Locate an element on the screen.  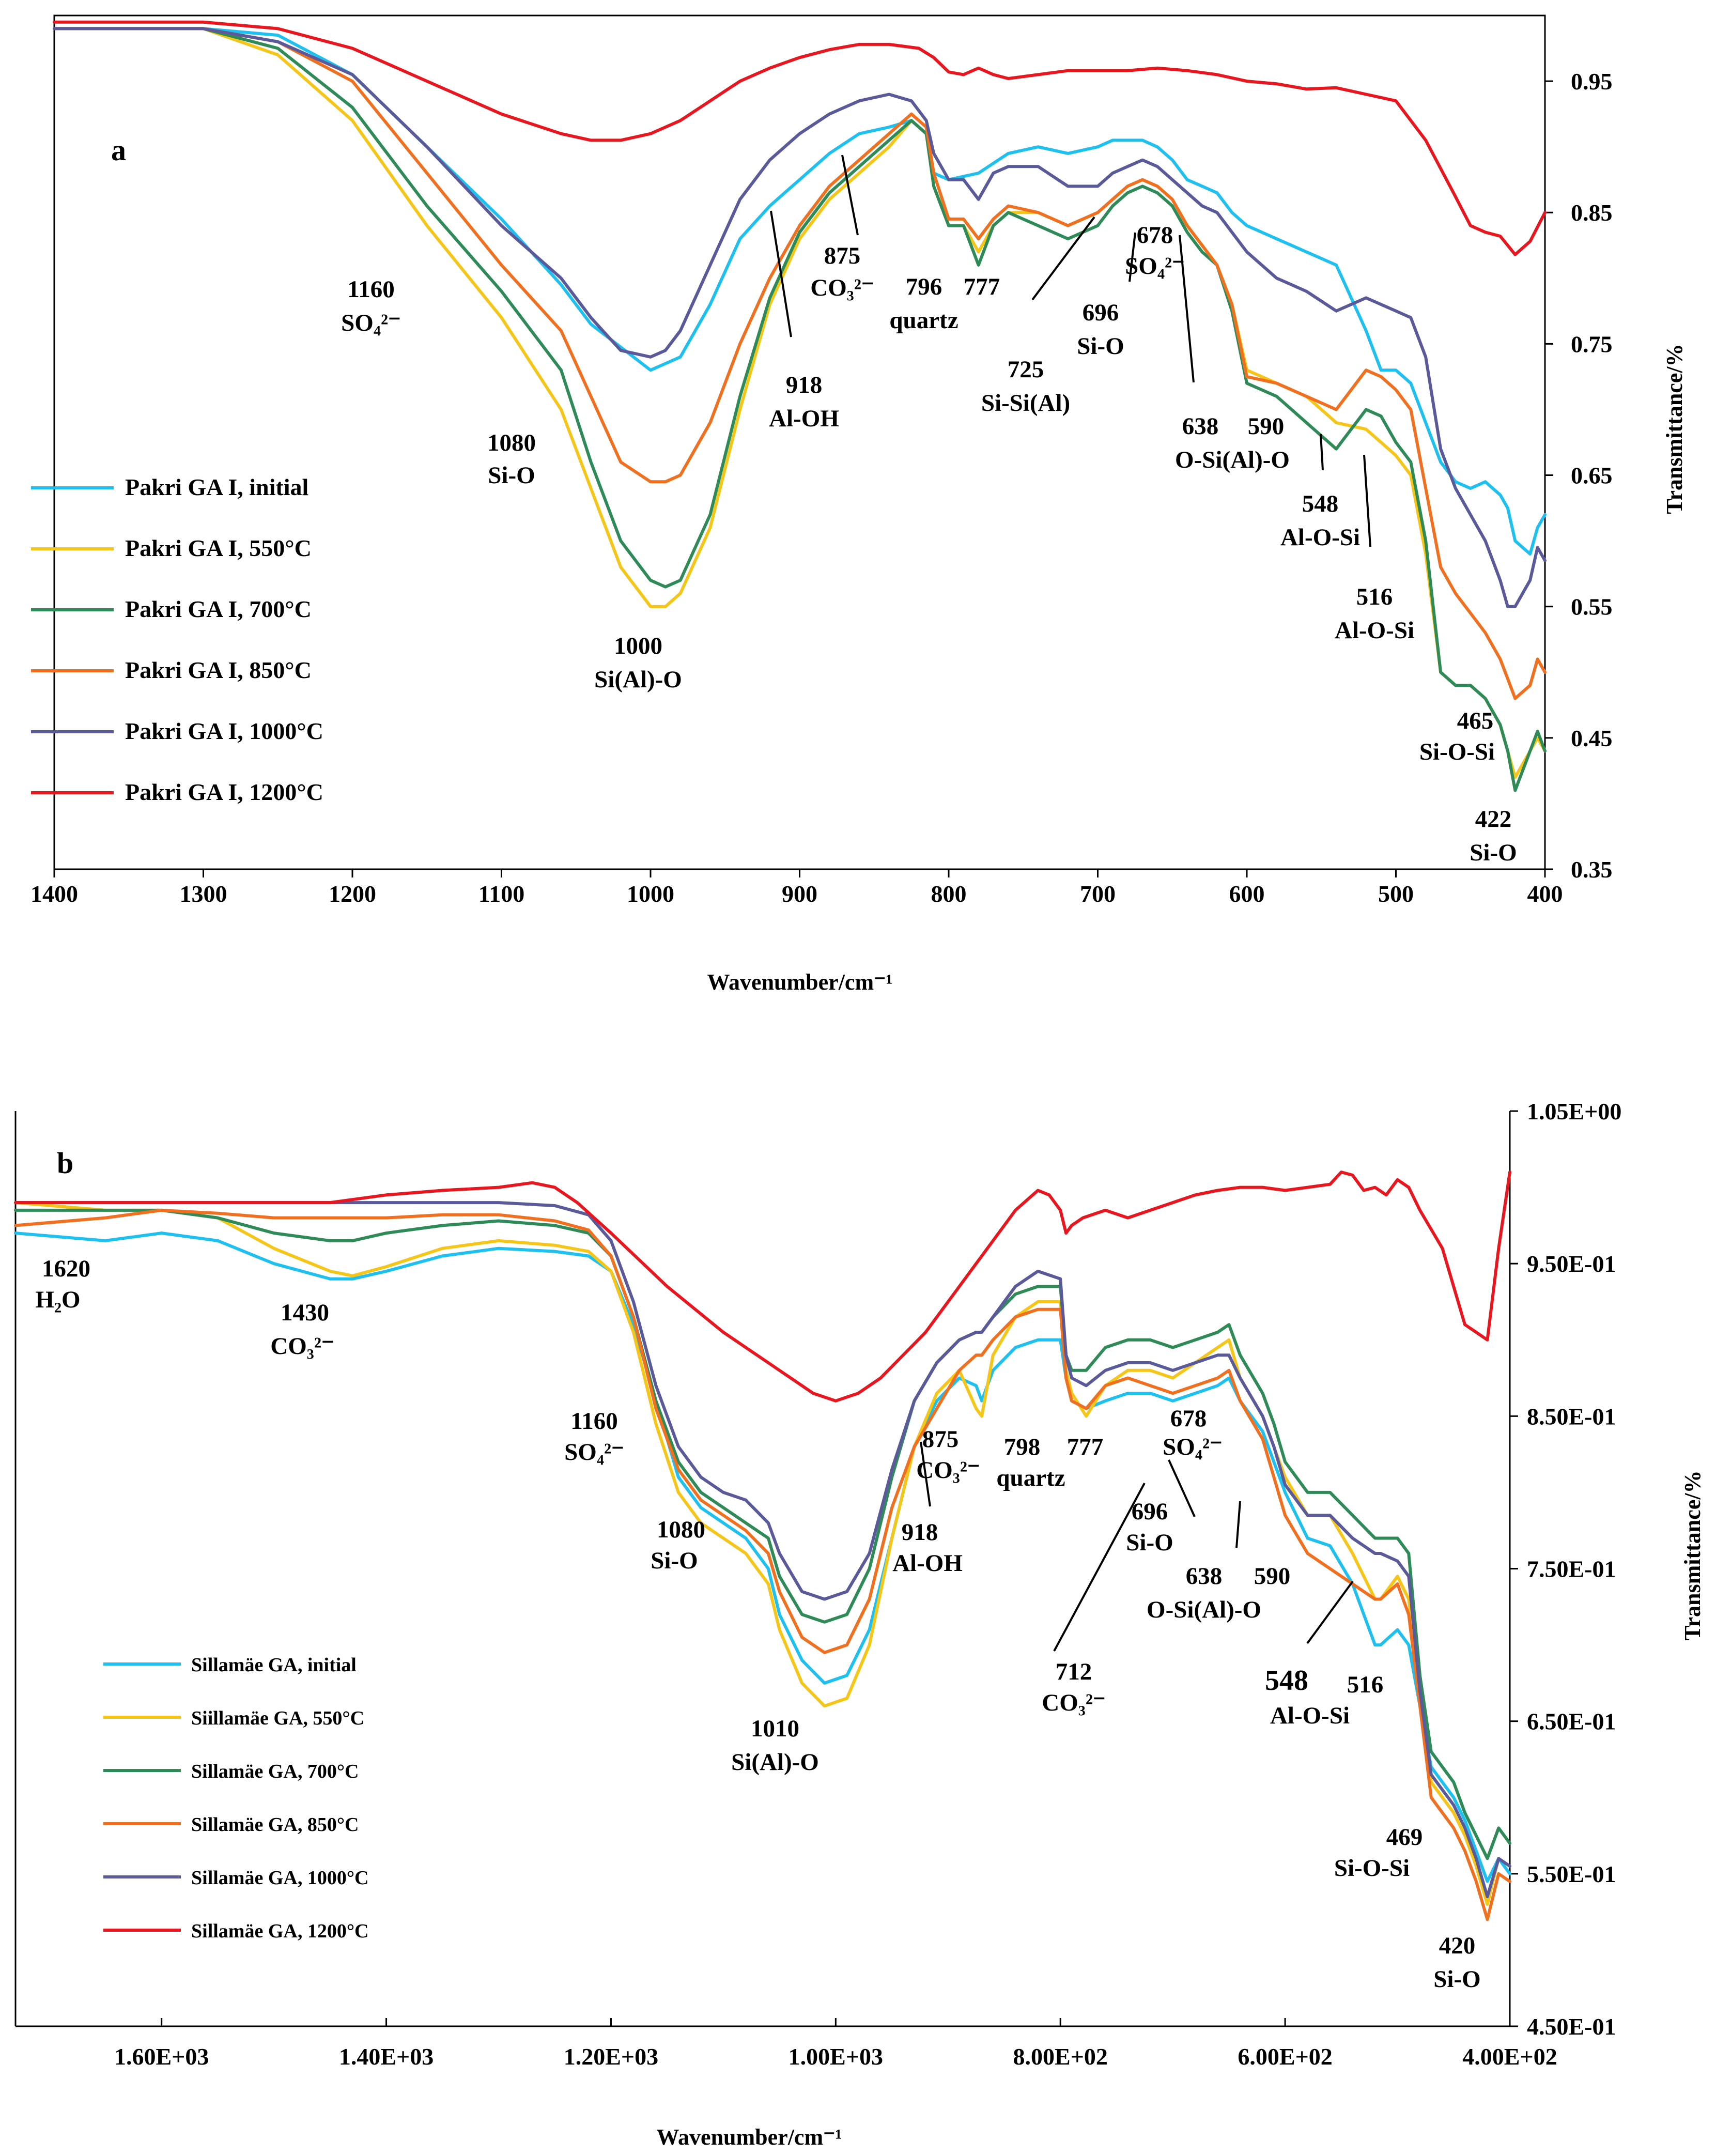
y-tick-label: 1.05E+00 is located at coordinates (1574, 1111).